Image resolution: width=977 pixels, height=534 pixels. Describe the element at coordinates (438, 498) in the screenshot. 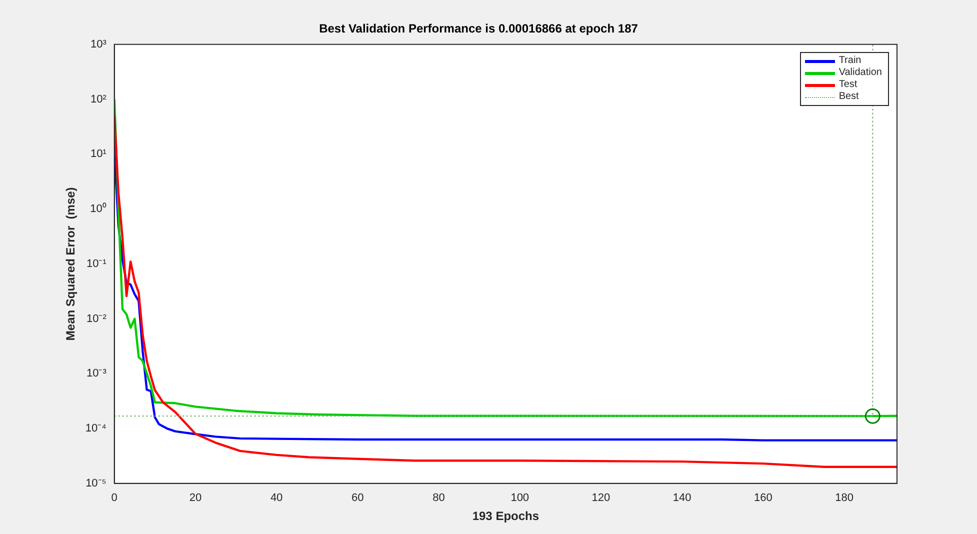

I see `x-tick-label: 80` at that location.